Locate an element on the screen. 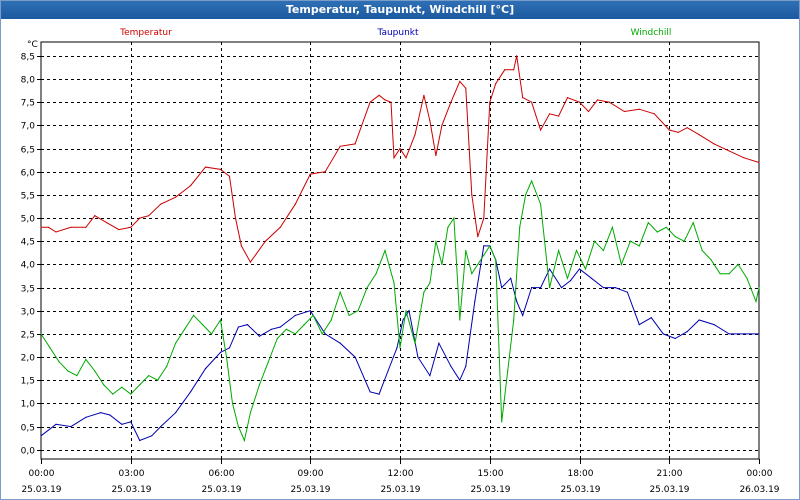 The width and height of the screenshot is (800, 500). y-tick-label: 5,5 is located at coordinates (28, 197).